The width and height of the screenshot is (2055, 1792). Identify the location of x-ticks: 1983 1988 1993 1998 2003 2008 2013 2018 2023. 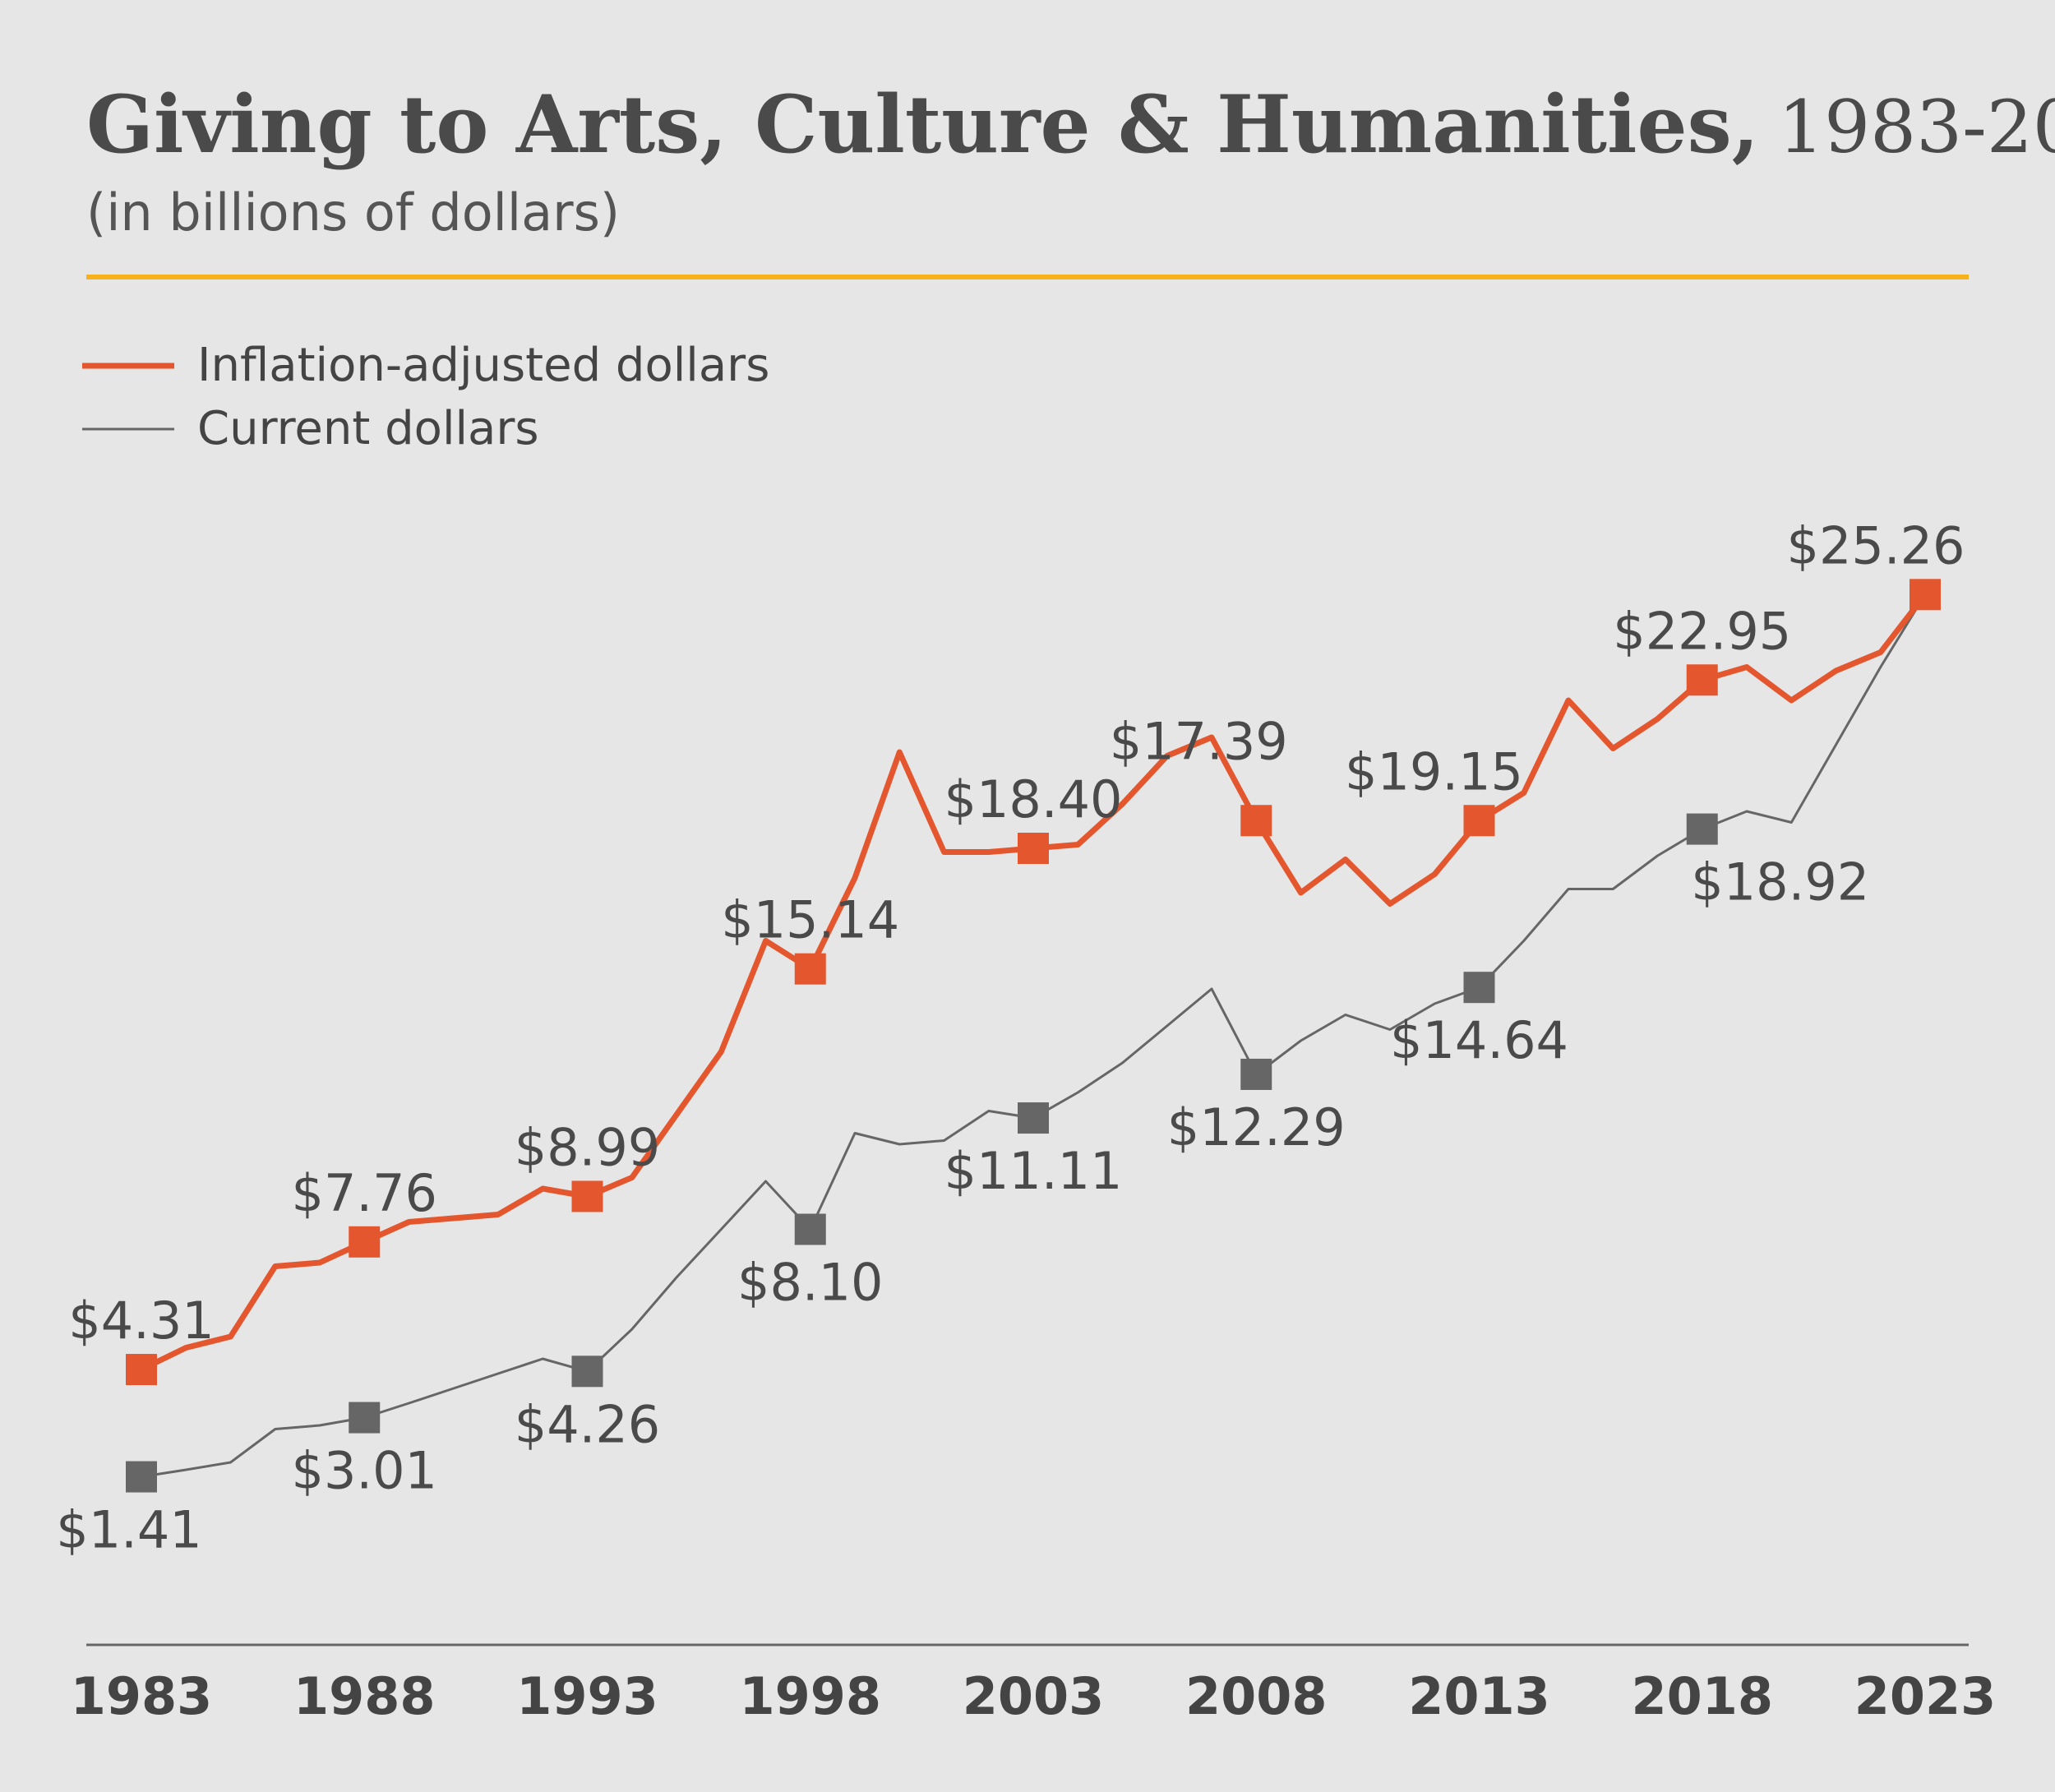
(1034, 1696).